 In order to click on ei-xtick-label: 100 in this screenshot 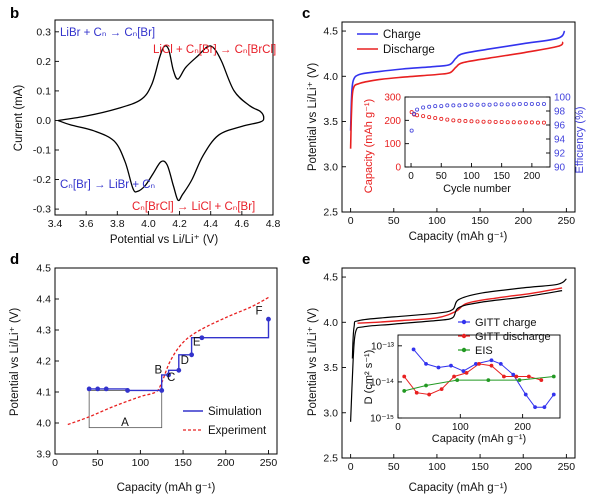, I will do `click(460, 427)`.